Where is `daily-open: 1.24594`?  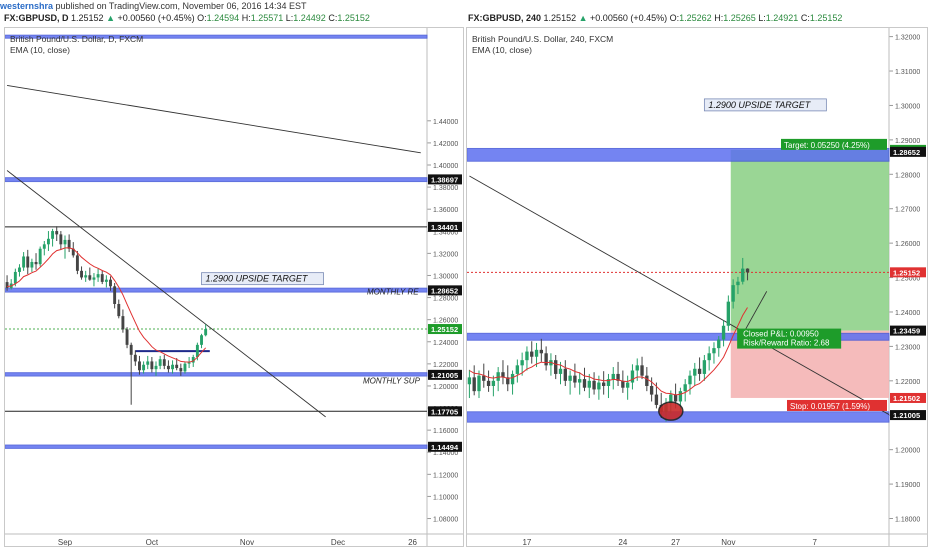 daily-open: 1.24594 is located at coordinates (223, 18).